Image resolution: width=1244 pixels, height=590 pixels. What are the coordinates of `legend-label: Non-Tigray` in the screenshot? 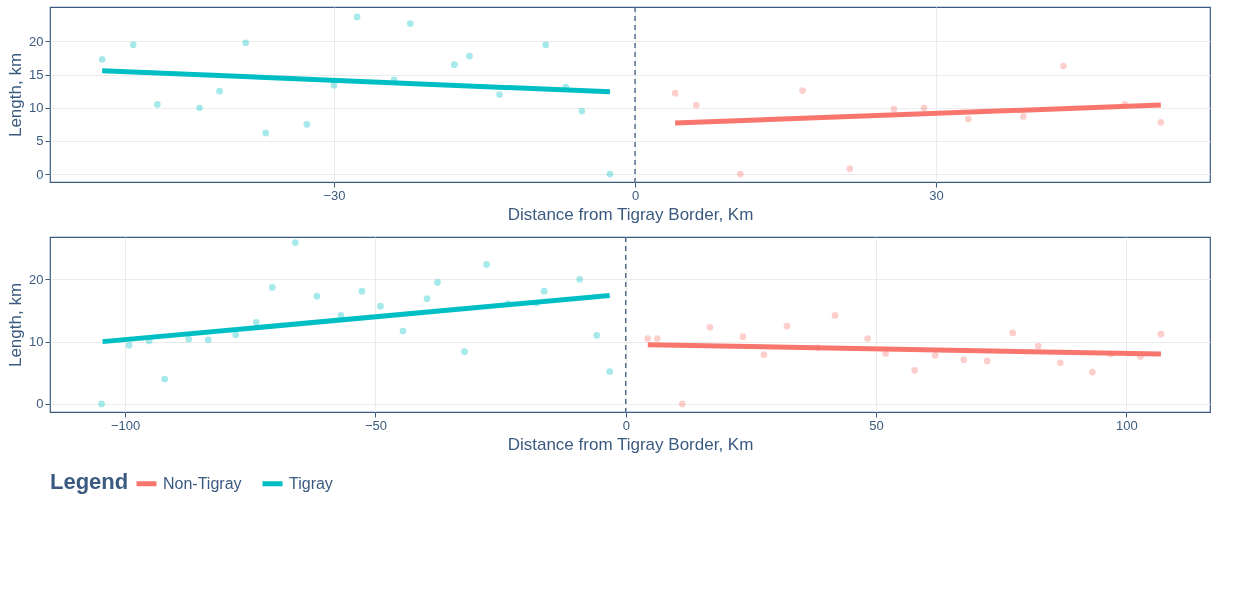 It's located at (202, 483).